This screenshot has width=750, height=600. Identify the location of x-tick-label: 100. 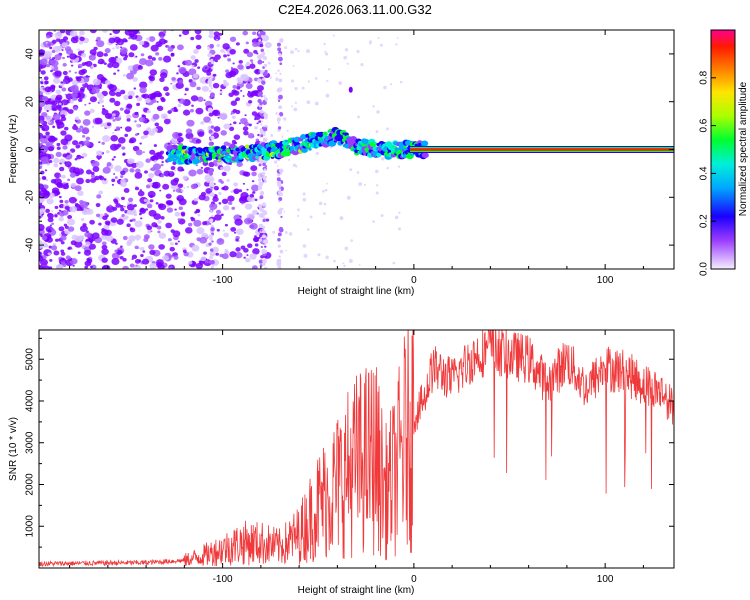
(605, 280).